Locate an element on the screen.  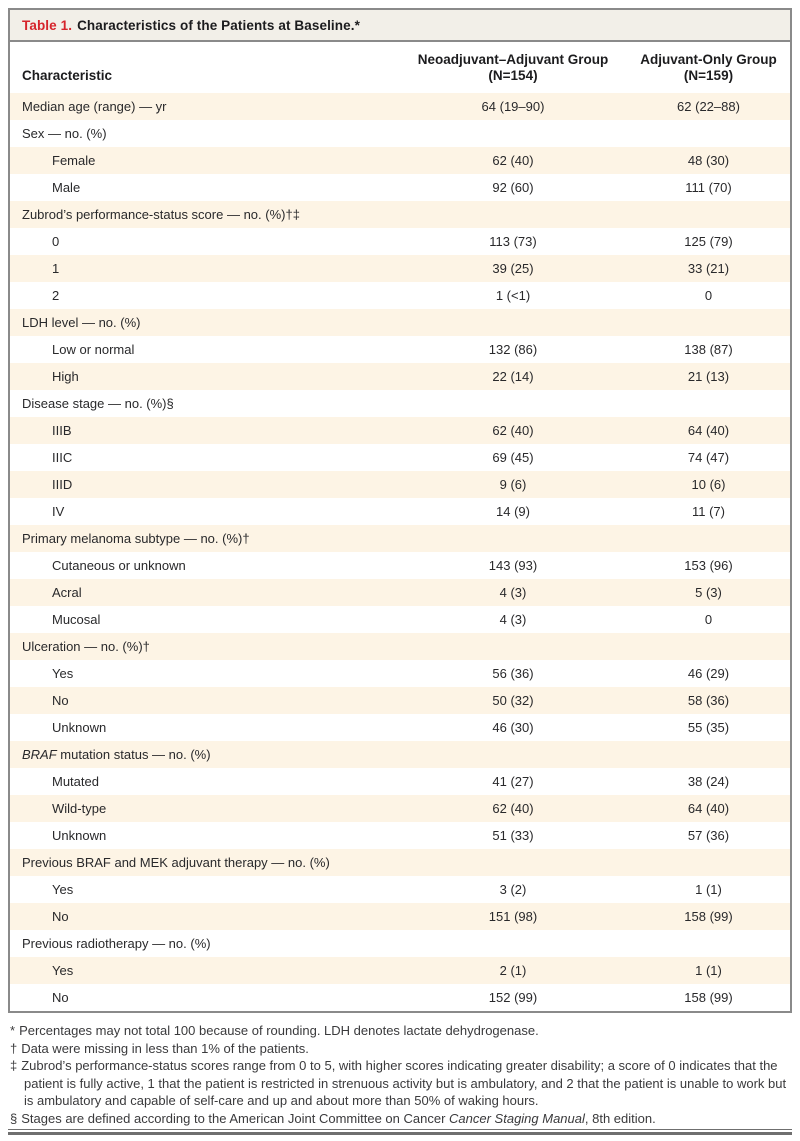
table-row: No 50 (32) 58 (36) is located at coordinates (400, 700).